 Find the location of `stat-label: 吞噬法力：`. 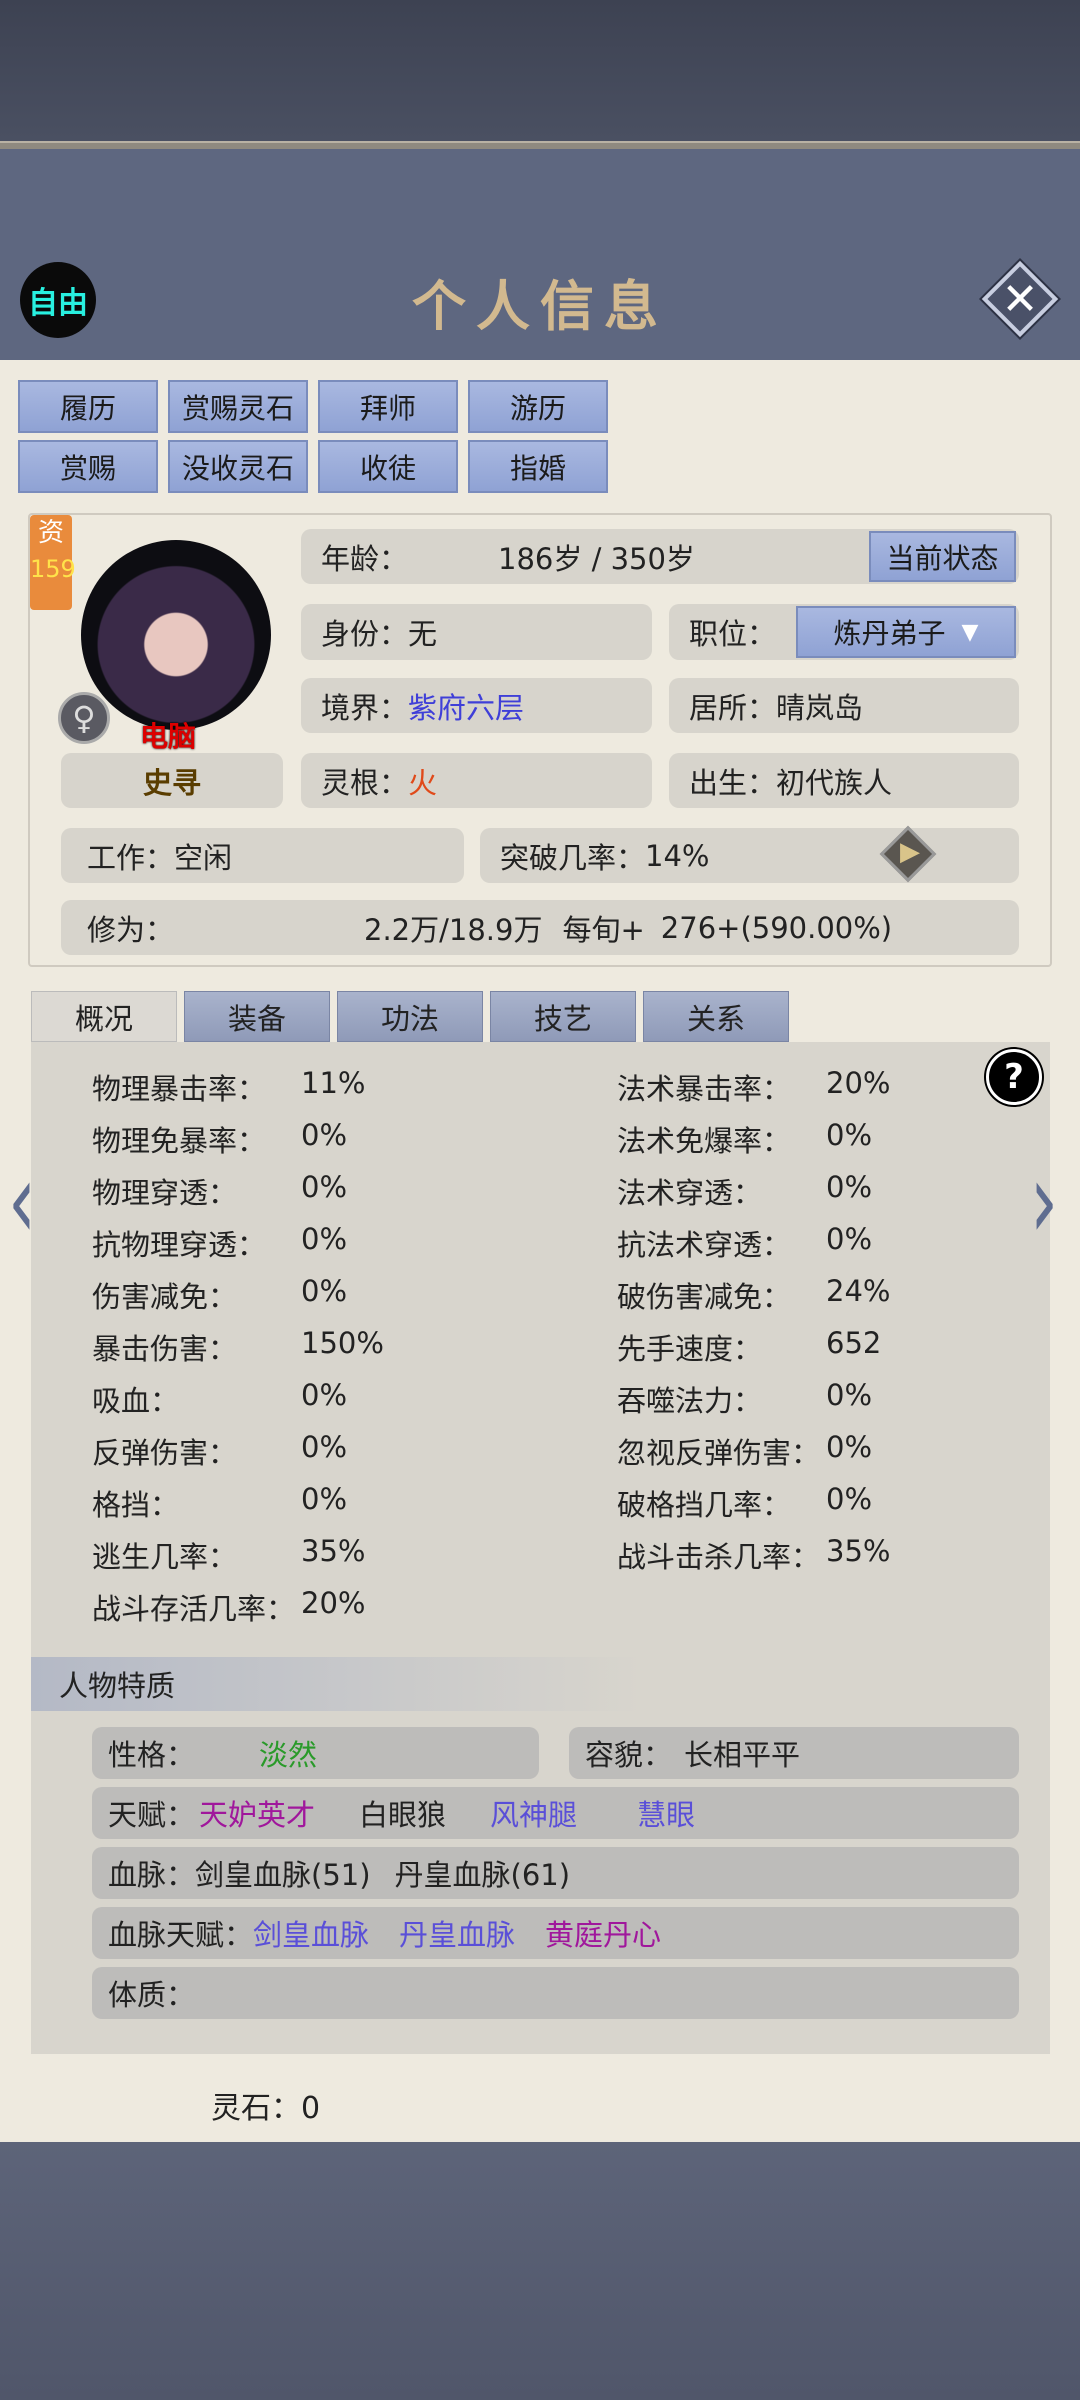

stat-label: 吞噬法力： is located at coordinates (690, 1401).